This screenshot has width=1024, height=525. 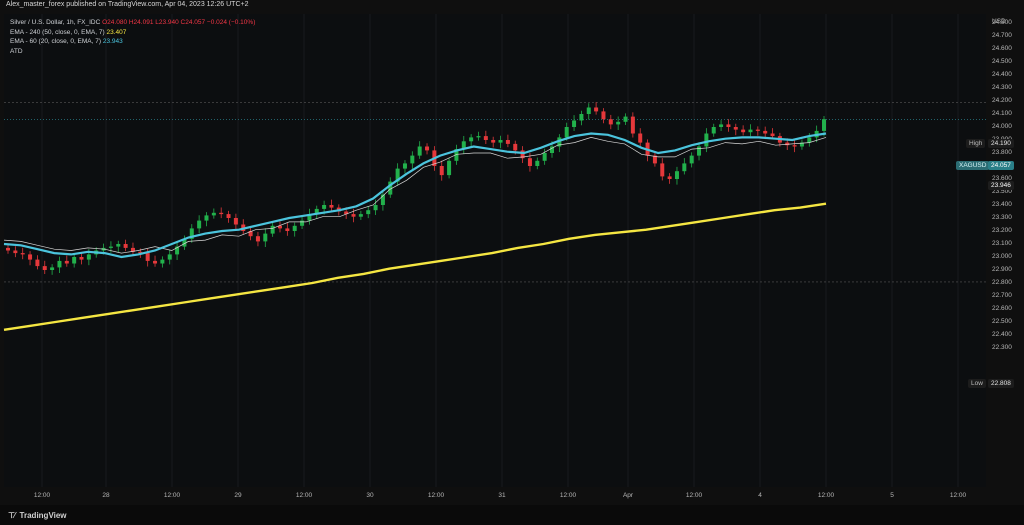 What do you see at coordinates (999, 21) in the screenshot?
I see `currency-label: USD` at bounding box center [999, 21].